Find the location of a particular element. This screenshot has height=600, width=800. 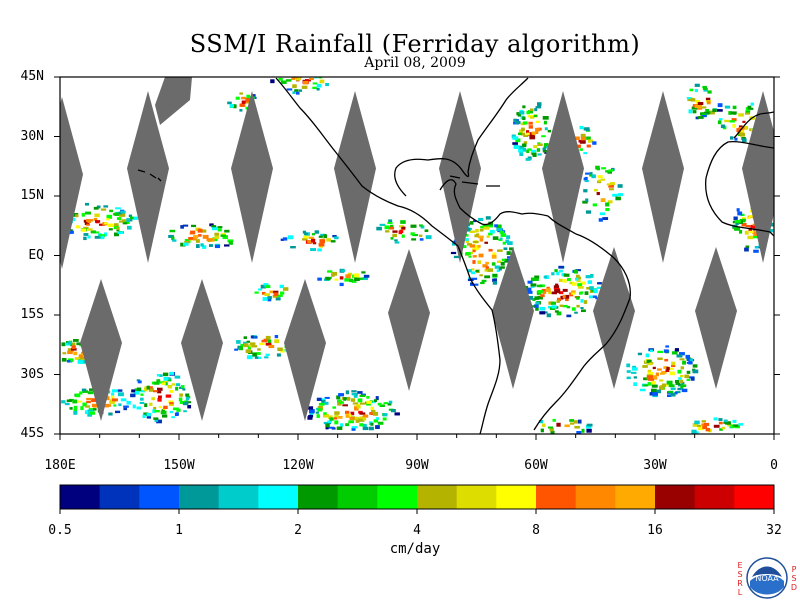

logo-center-text: NOAA is located at coordinates (767, 578).